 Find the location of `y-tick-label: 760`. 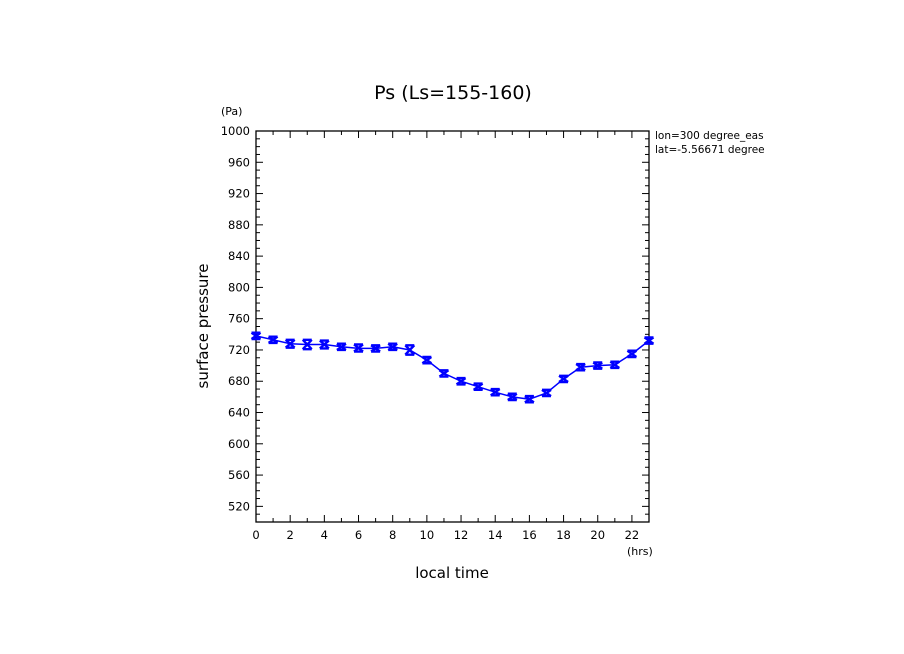

y-tick-label: 760 is located at coordinates (239, 319).